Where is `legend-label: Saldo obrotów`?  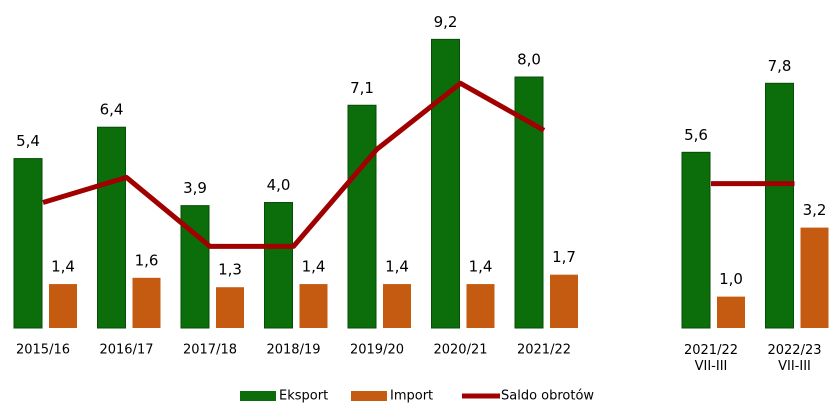
legend-label: Saldo obrotów is located at coordinates (547, 396).